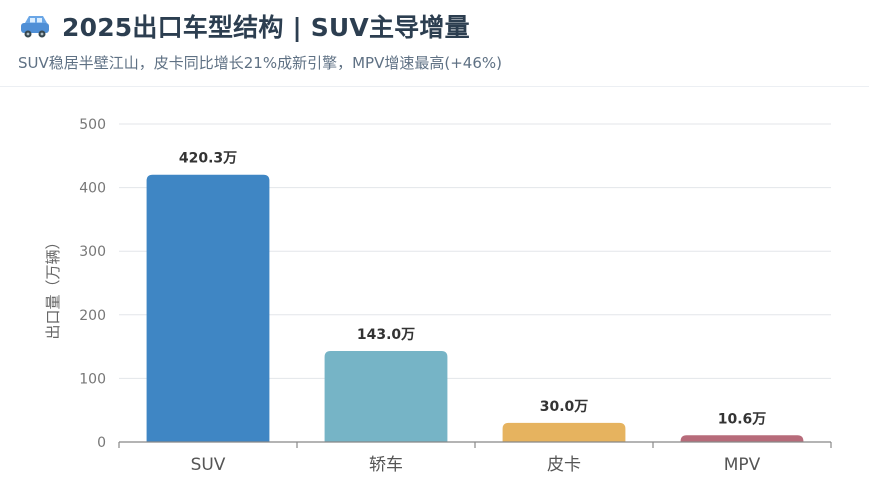  I want to click on y-axis-label: 出口量（万辆）, so click(53, 286).